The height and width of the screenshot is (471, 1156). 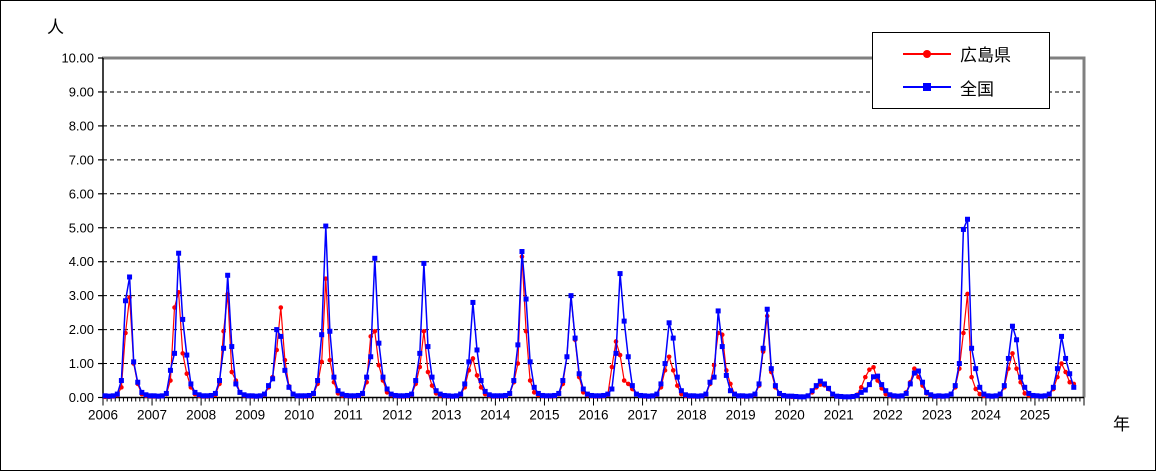 I want to click on y-tick-label: 5.00, so click(x=81, y=227).